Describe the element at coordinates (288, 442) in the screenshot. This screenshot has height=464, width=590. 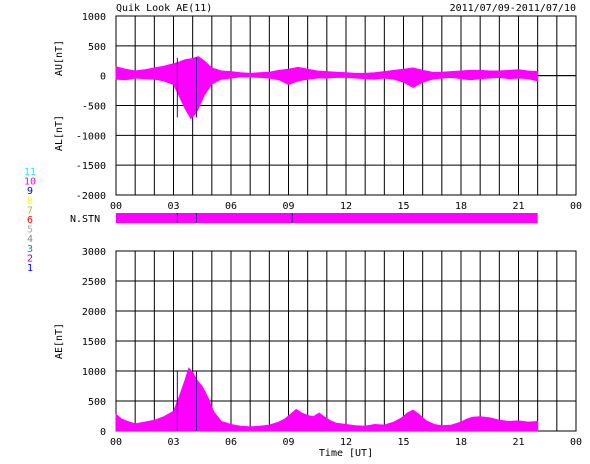
I see `ae-x-tick-label: 09` at that location.